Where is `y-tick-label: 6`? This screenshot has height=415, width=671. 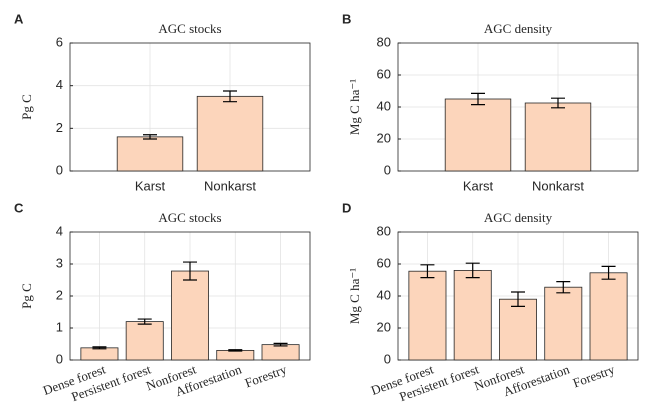
y-tick-label: 6 is located at coordinates (59, 41).